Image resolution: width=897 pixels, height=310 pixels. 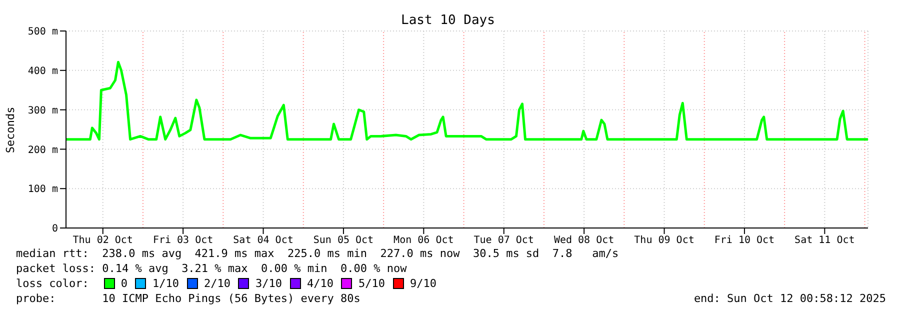 What do you see at coordinates (504, 240) in the screenshot?
I see `x-tick-label: Tue 07 Oct` at bounding box center [504, 240].